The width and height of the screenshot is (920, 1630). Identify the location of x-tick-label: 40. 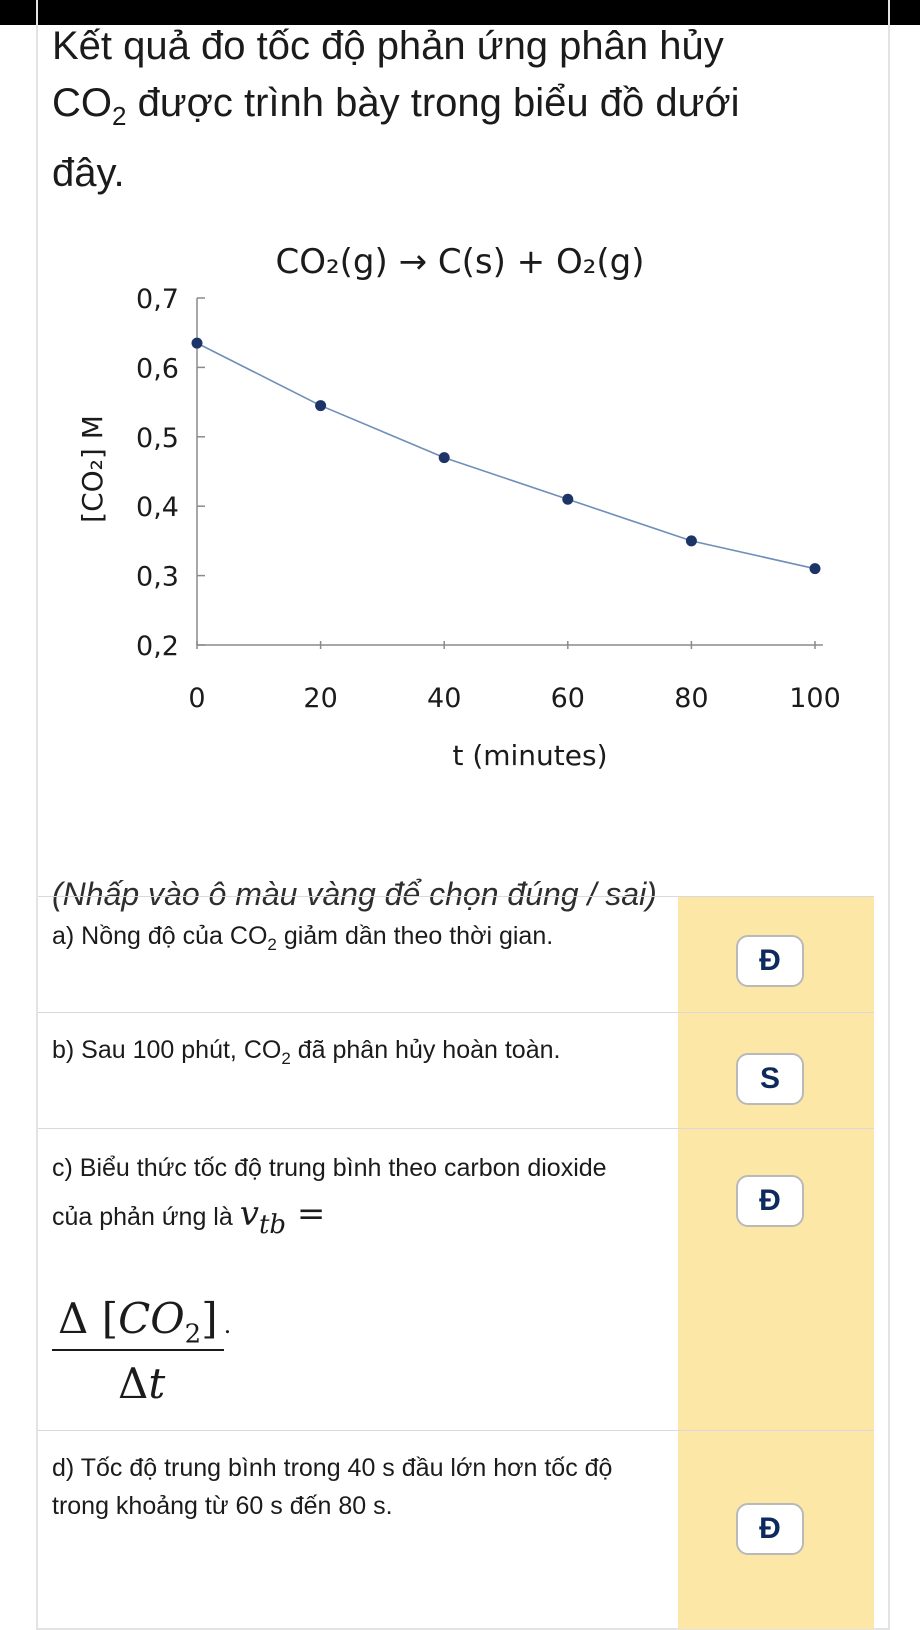
(444, 698).